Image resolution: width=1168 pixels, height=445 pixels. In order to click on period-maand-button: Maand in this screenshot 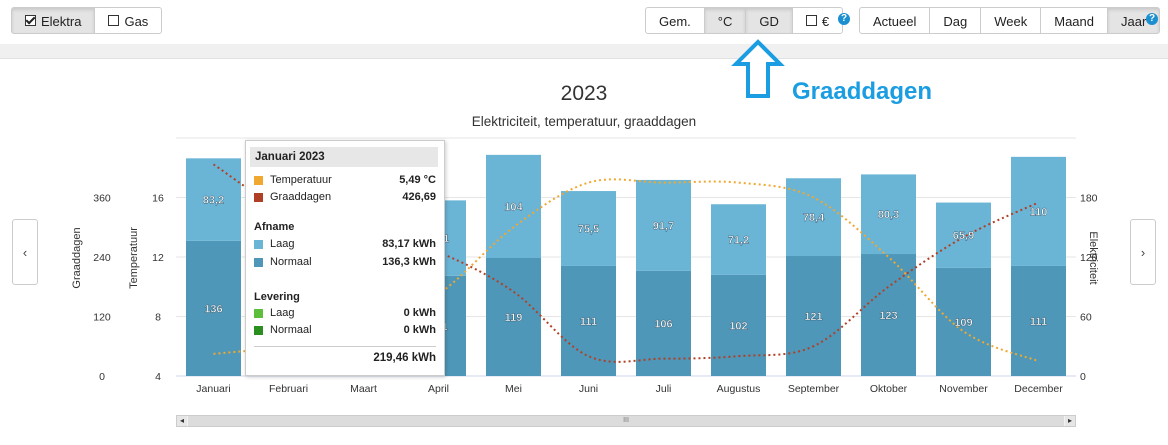, I will do `click(1074, 20)`.